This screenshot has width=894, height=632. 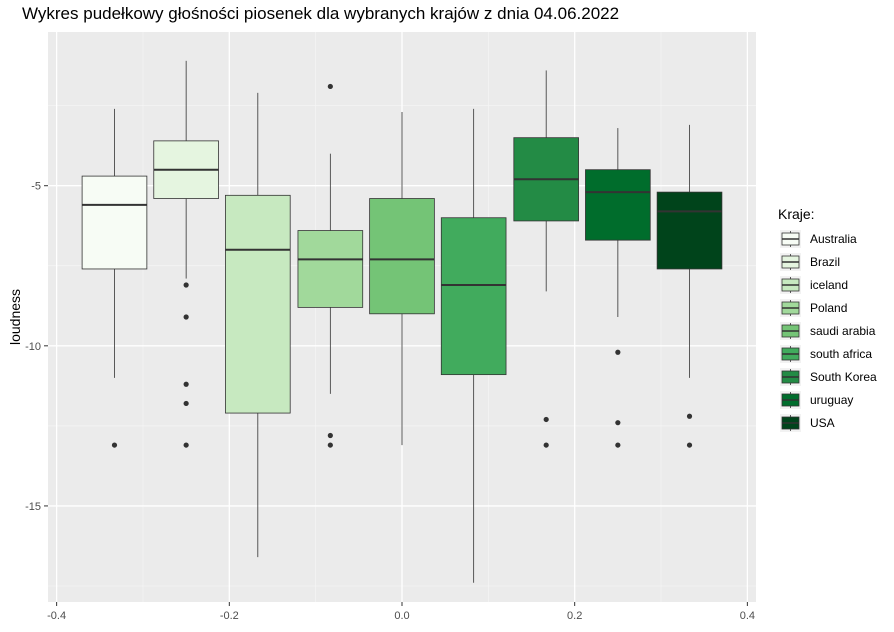 What do you see at coordinates (843, 377) in the screenshot?
I see `legend-label: South Korea` at bounding box center [843, 377].